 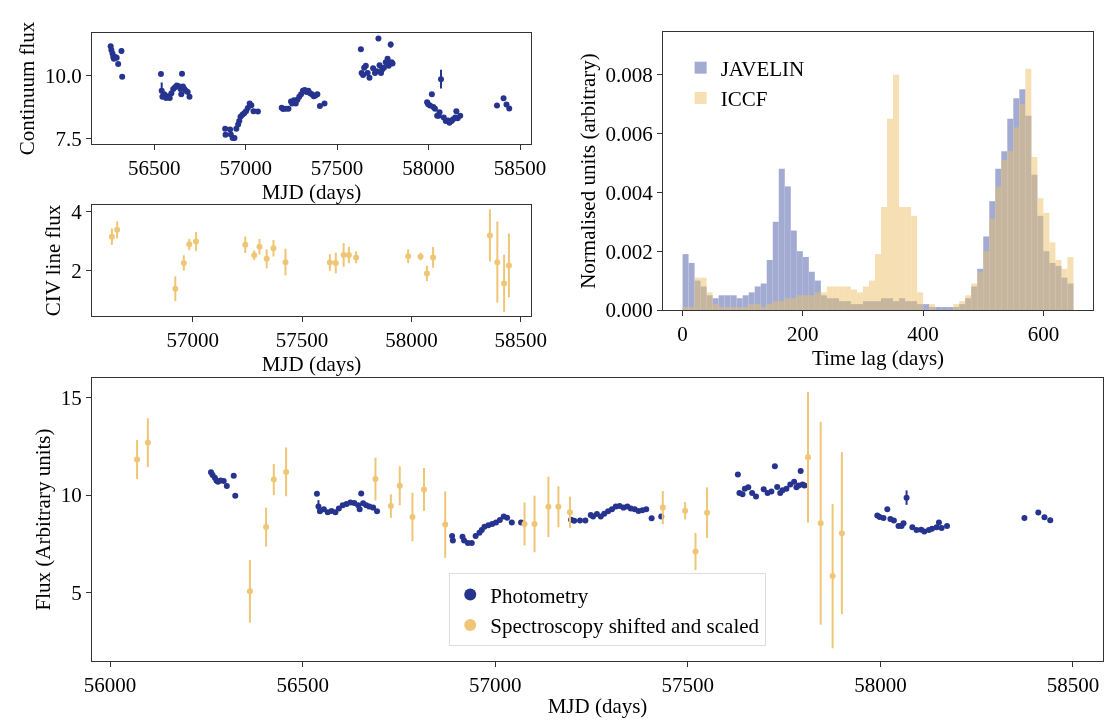 What do you see at coordinates (744, 99) in the screenshot?
I see `legend-label: ICCF` at bounding box center [744, 99].